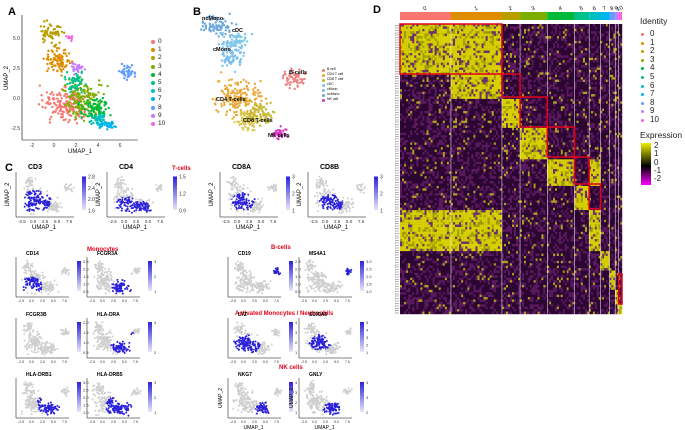 This screenshot has height=430, width=685. I want to click on cluster-column-label: 7, so click(604, 9).